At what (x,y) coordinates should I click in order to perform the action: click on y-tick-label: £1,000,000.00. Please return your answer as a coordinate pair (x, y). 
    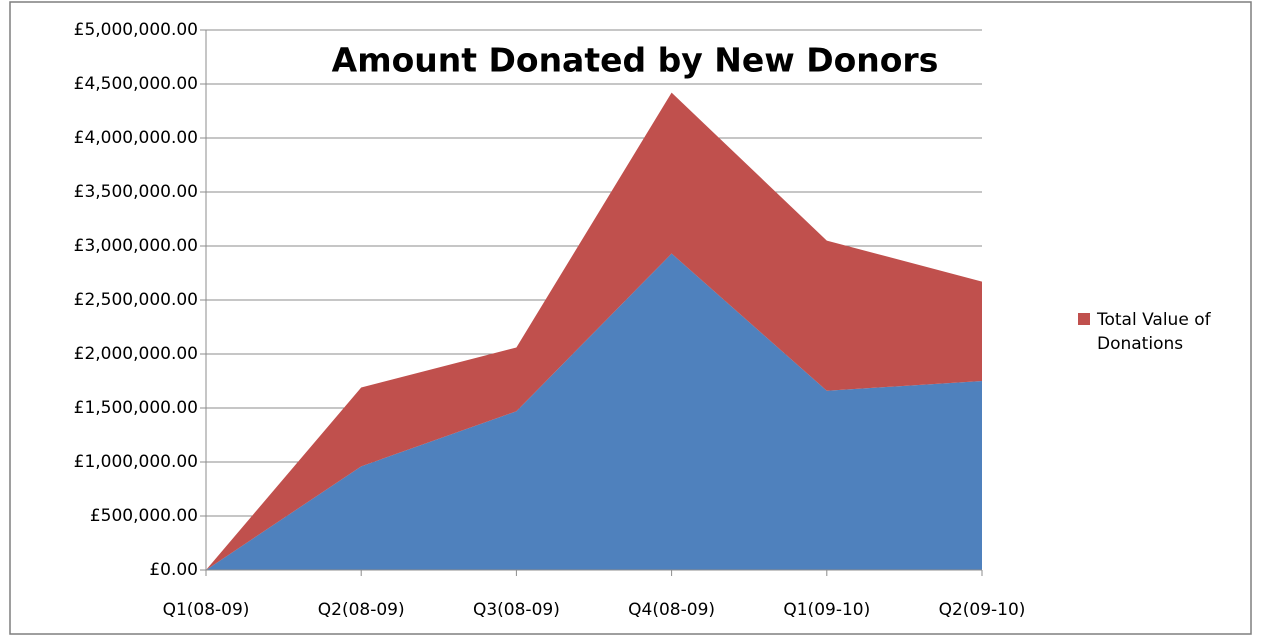
    Looking at the image, I should click on (136, 462).